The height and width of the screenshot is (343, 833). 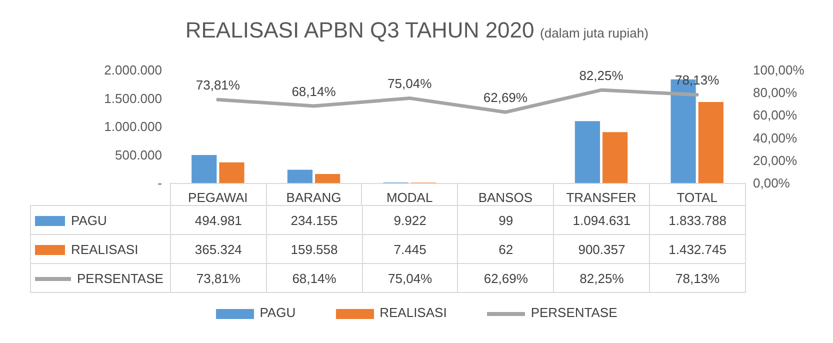 What do you see at coordinates (133, 126) in the screenshot?
I see `y-tick-label: 1.000.000` at bounding box center [133, 126].